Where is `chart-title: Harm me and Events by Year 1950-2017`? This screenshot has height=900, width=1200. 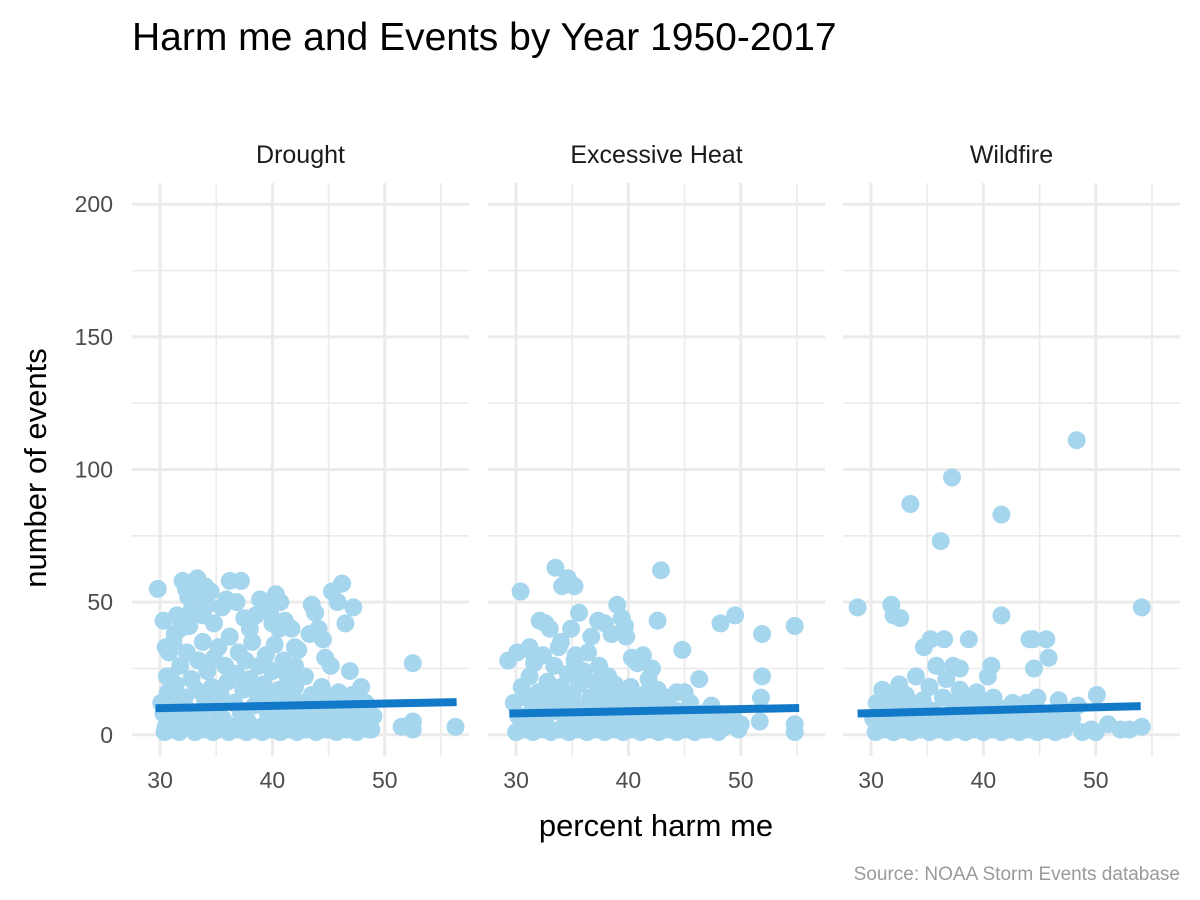 chart-title: Harm me and Events by Year 1950-2017 is located at coordinates (484, 37).